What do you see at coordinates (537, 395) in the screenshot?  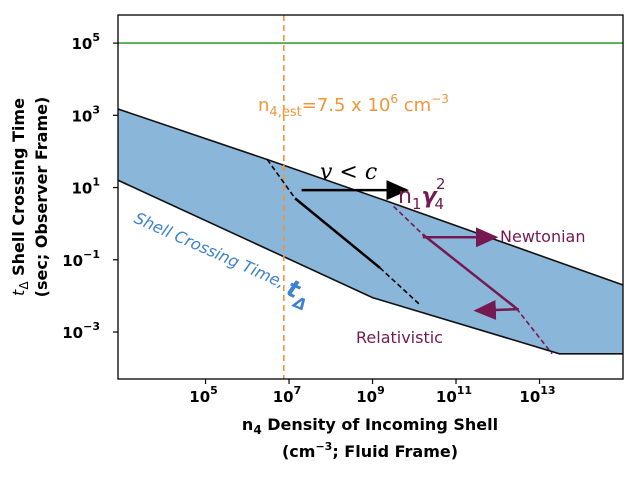 I see `x-tick-label: 10¹³` at bounding box center [537, 395].